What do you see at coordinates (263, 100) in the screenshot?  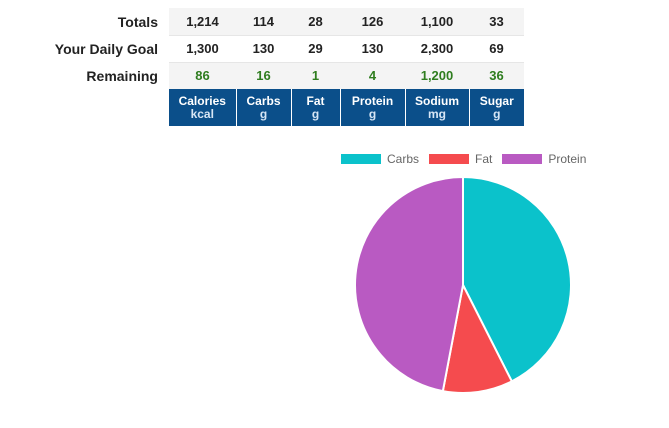 I see `col-carbs-name: Carbs` at bounding box center [263, 100].